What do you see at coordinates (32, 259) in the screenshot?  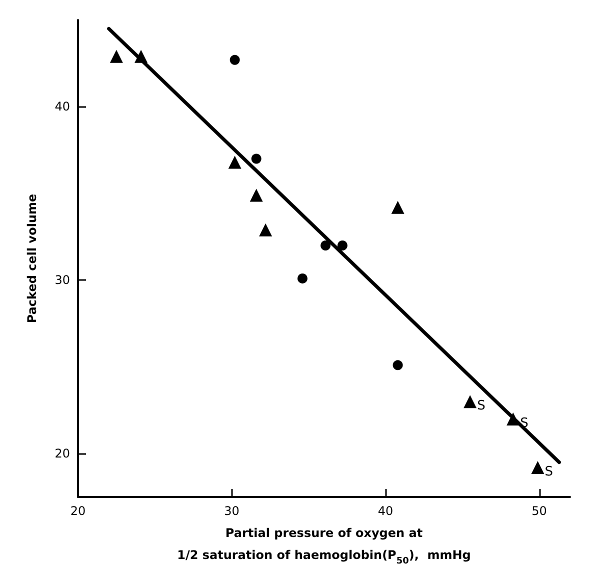 I see `y-axis-title: Packed cell volume` at bounding box center [32, 259].